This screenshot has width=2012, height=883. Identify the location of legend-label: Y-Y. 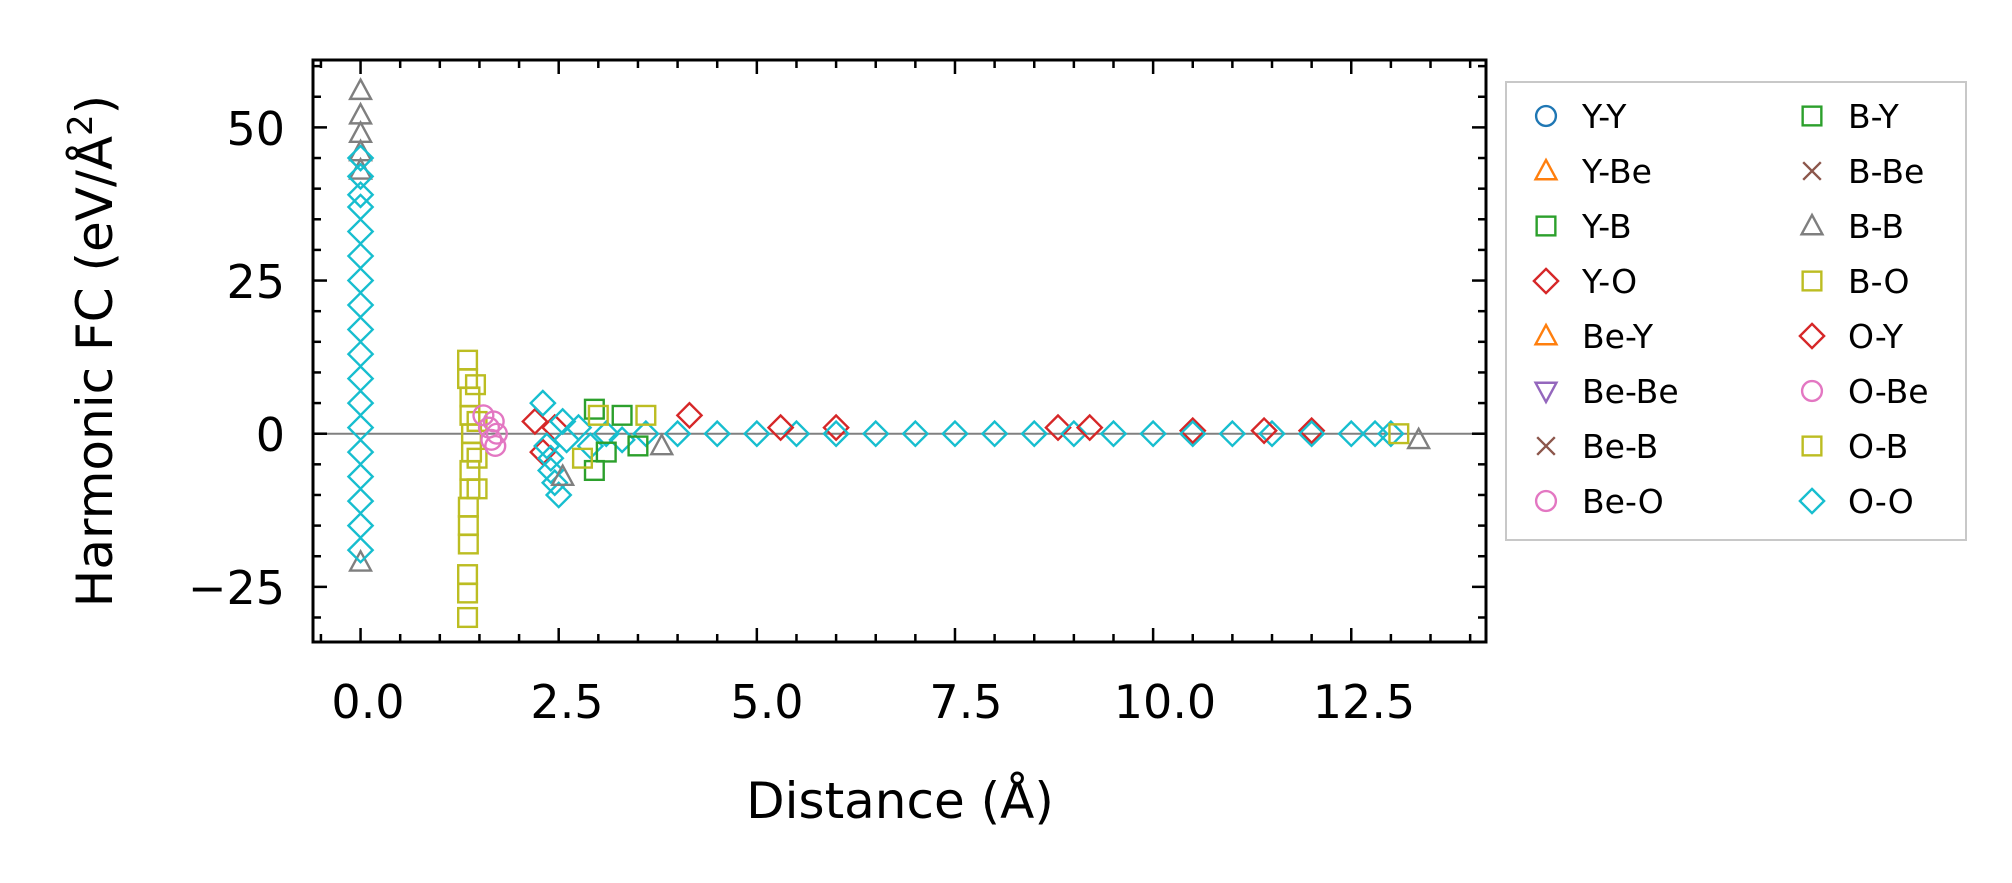
(1604, 116).